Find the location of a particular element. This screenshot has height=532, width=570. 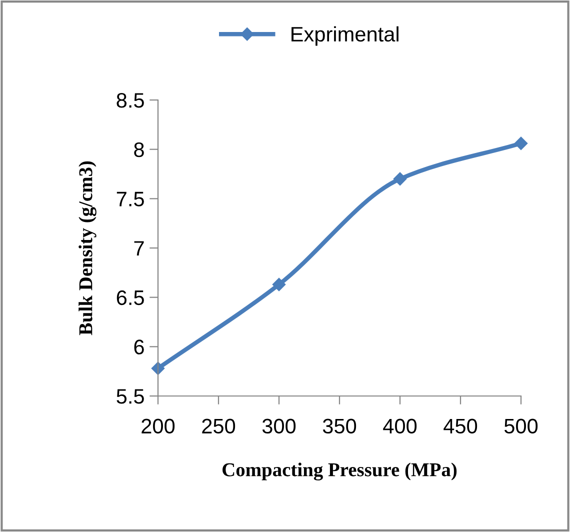

x-tick-label: 300 is located at coordinates (279, 426).